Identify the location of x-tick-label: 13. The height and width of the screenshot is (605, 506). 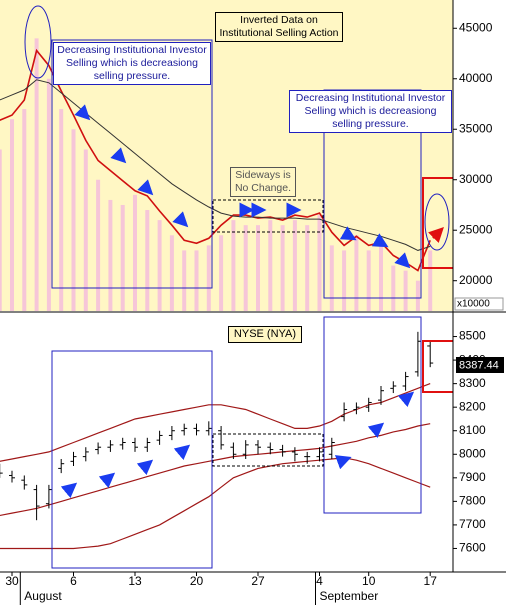
(135, 581).